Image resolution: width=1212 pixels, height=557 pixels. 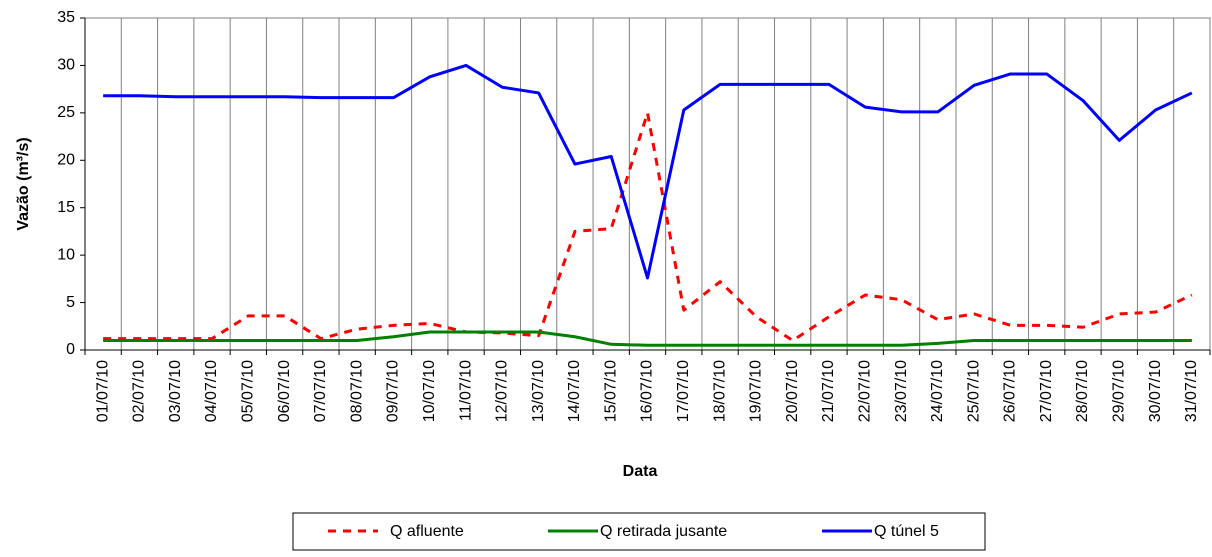 I want to click on x-tick-label: 15/07/10, so click(x=610, y=391).